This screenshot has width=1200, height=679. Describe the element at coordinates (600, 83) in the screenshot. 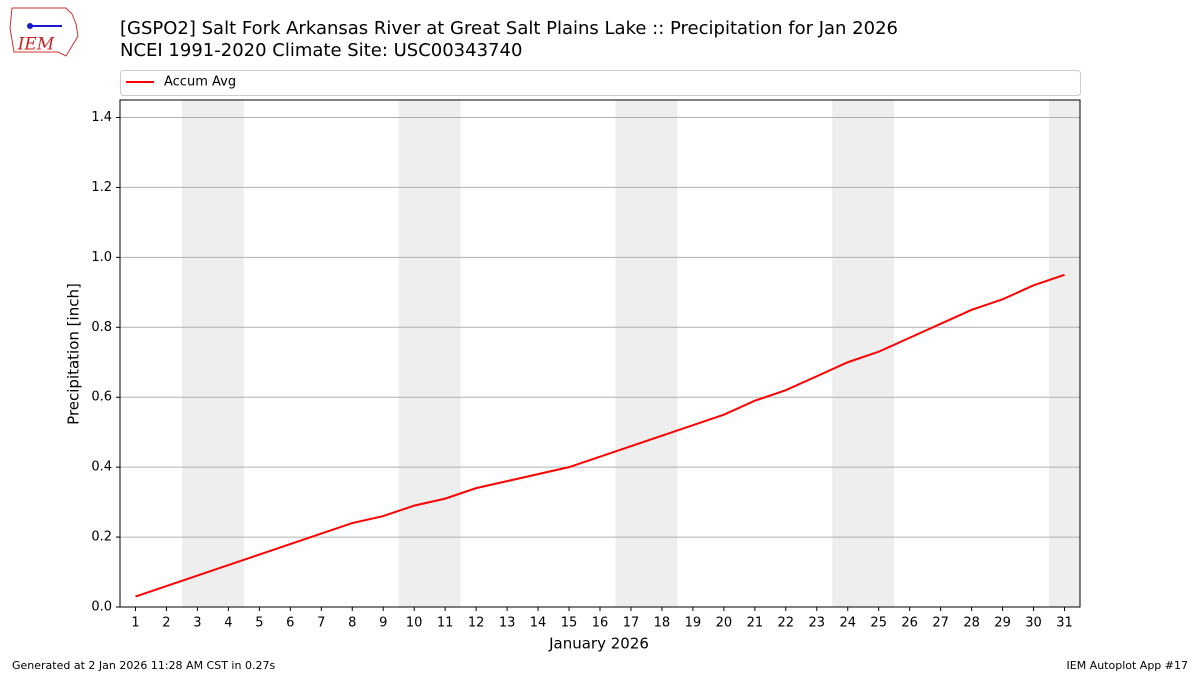

I see `legend-box` at that location.